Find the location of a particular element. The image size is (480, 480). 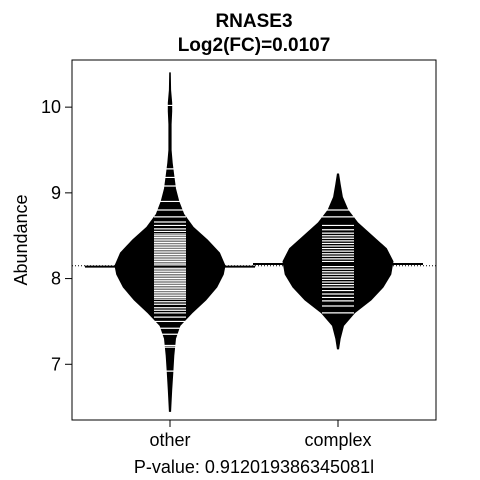

x-tick-label: other is located at coordinates (169, 440).